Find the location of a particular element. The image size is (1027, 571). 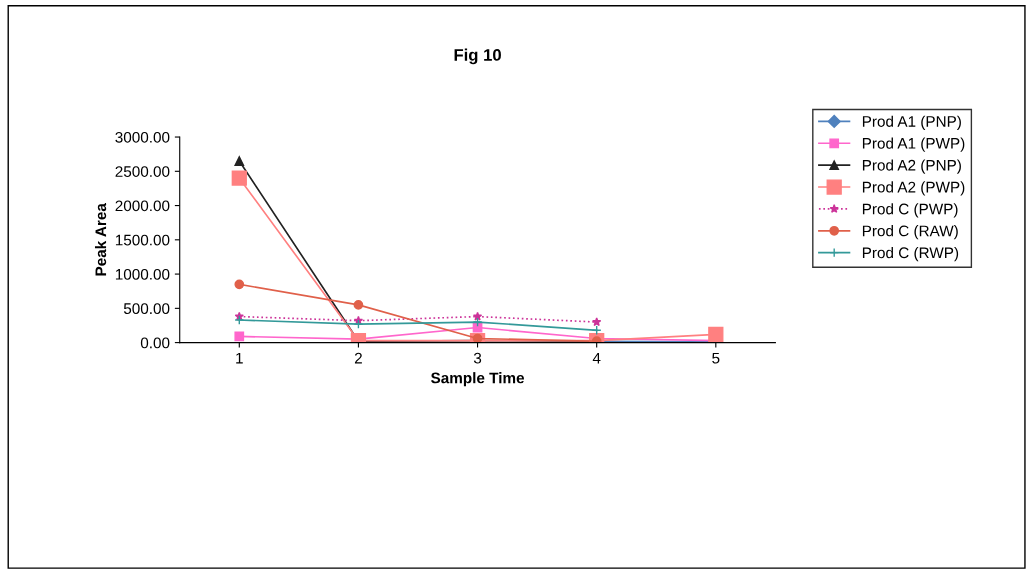

y-tick-label: 3000.00 is located at coordinates (142, 137).